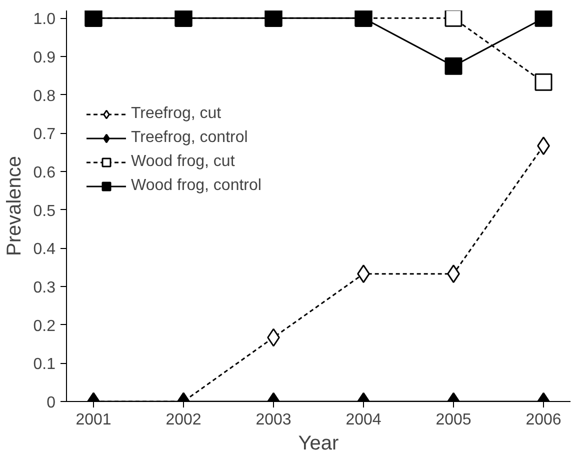  What do you see at coordinates (274, 420) in the screenshot?
I see `x-tick-label: 2003` at bounding box center [274, 420].